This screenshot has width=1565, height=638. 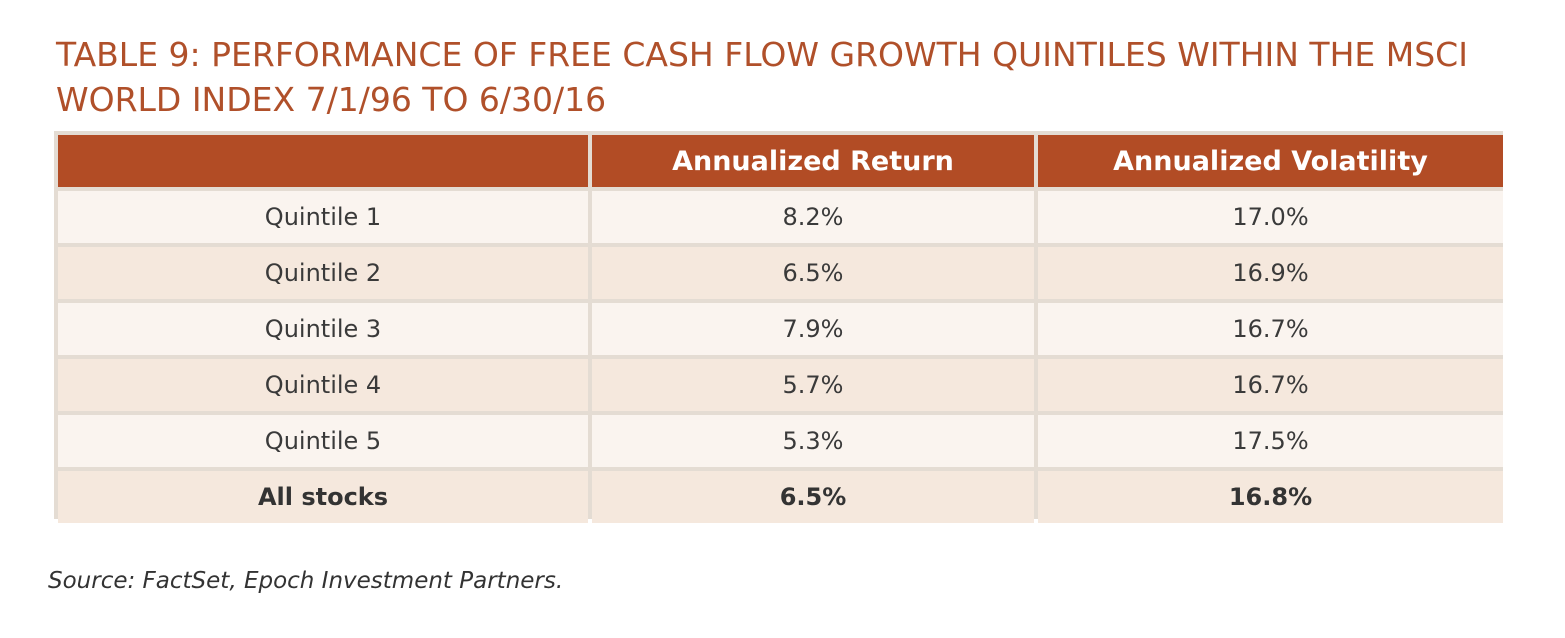 I want to click on table-row: Quintile 1 8.2% 17.0%, so click(x=780, y=217).